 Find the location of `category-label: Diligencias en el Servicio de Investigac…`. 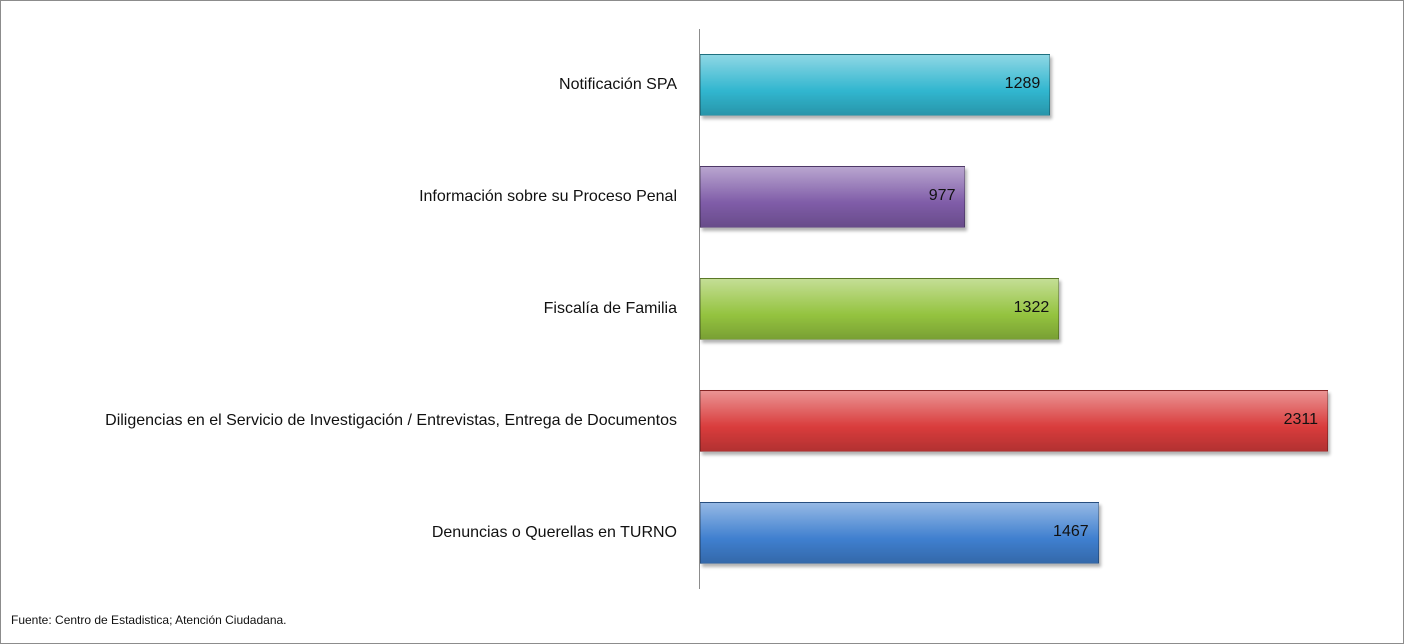

category-label: Diligencias en el Servicio de Investigac… is located at coordinates (391, 420).